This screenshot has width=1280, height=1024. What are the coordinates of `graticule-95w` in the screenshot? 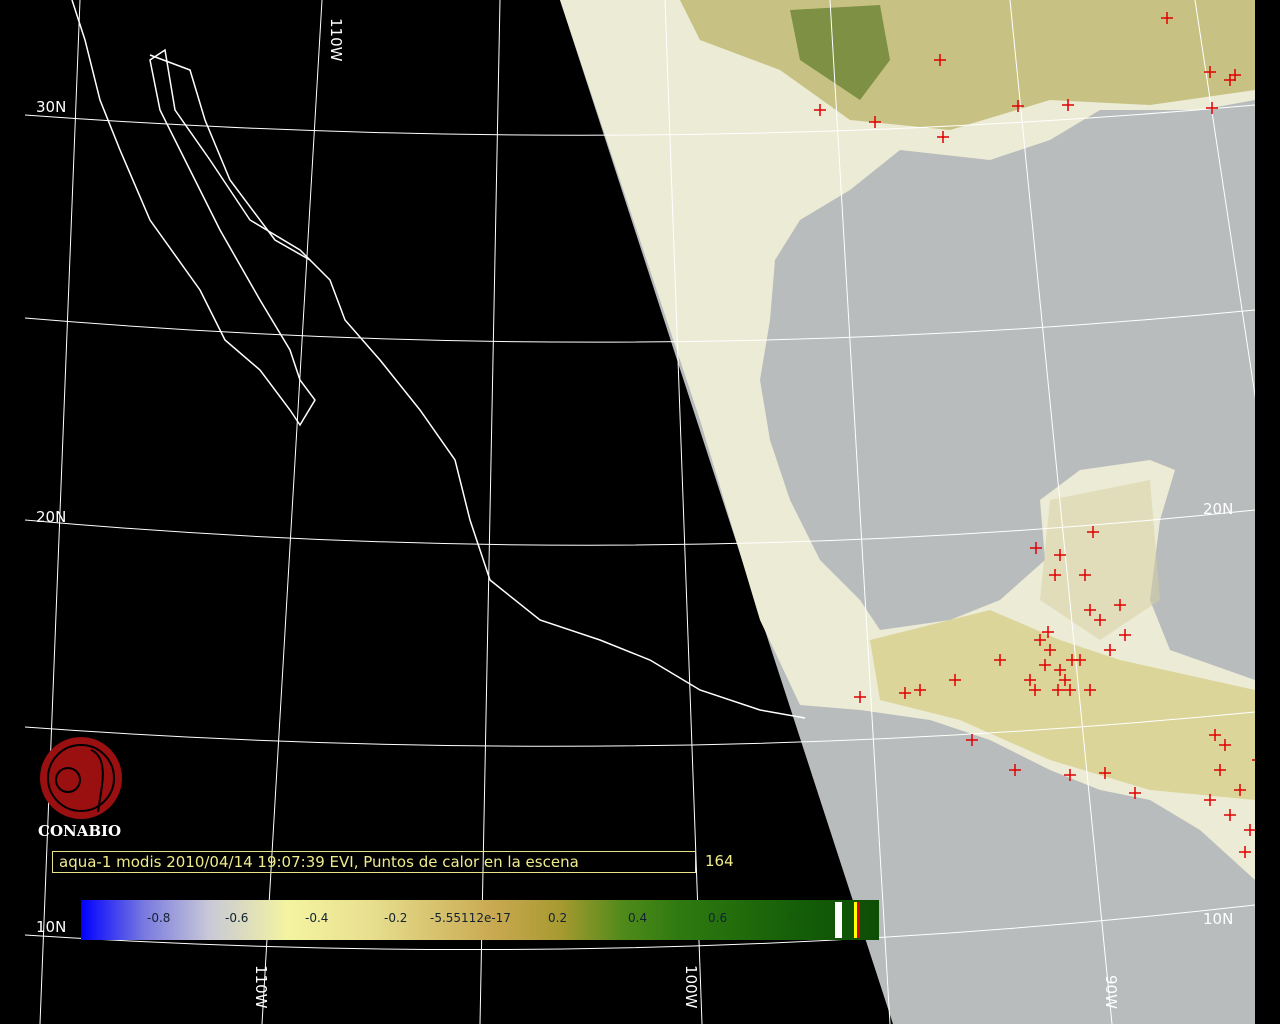 It's located at (860, 512).